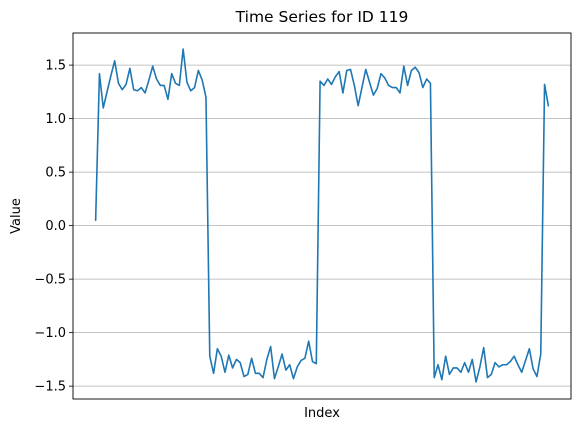 This screenshot has width=578, height=431. I want to click on y-axis-ticks: 1.5 1.0 0.5 0.0 −0.5 −1.0 −1.5, so click(53, 227).